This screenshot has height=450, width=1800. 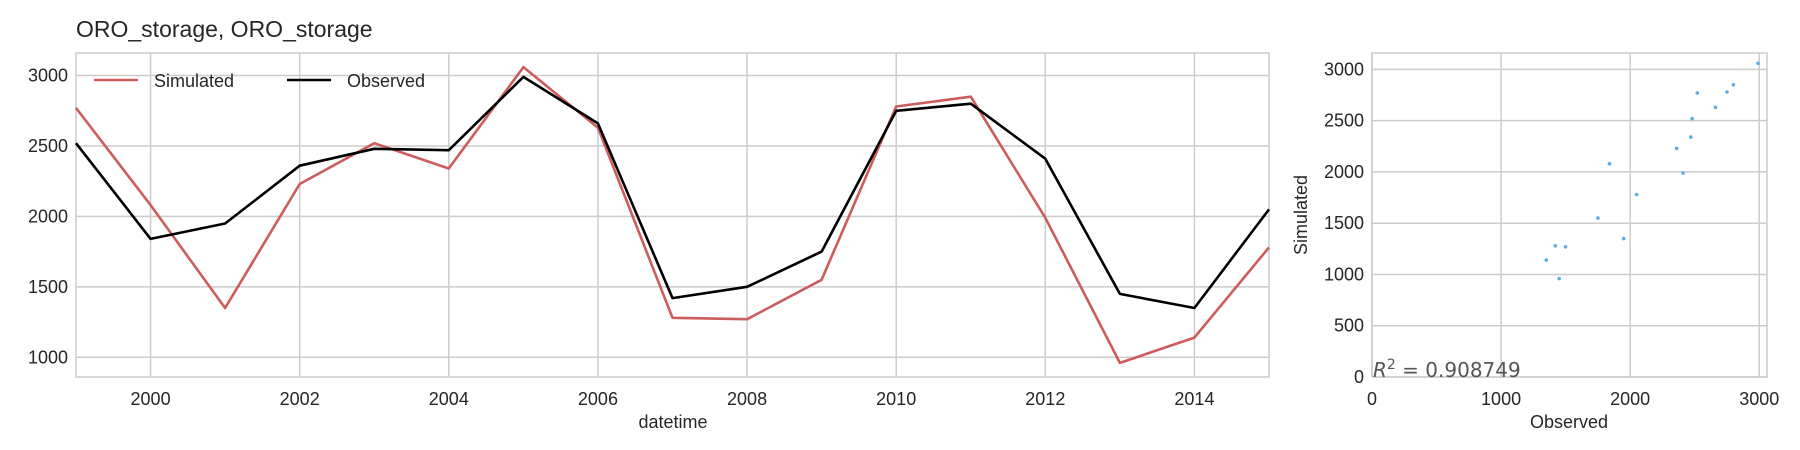 I want to click on line-chart-x-ticks: 2000 2002 2004 2006 2008 2010 2012 2014, so click(x=673, y=399).